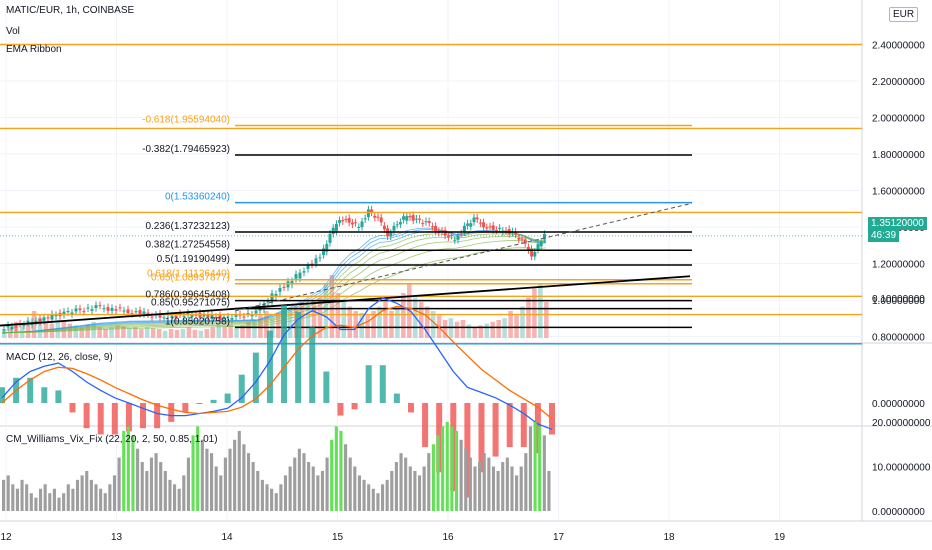  Describe the element at coordinates (59, 357) in the screenshot. I see `macd-indicator-label: MACD (12, 26, close, 9)` at that location.